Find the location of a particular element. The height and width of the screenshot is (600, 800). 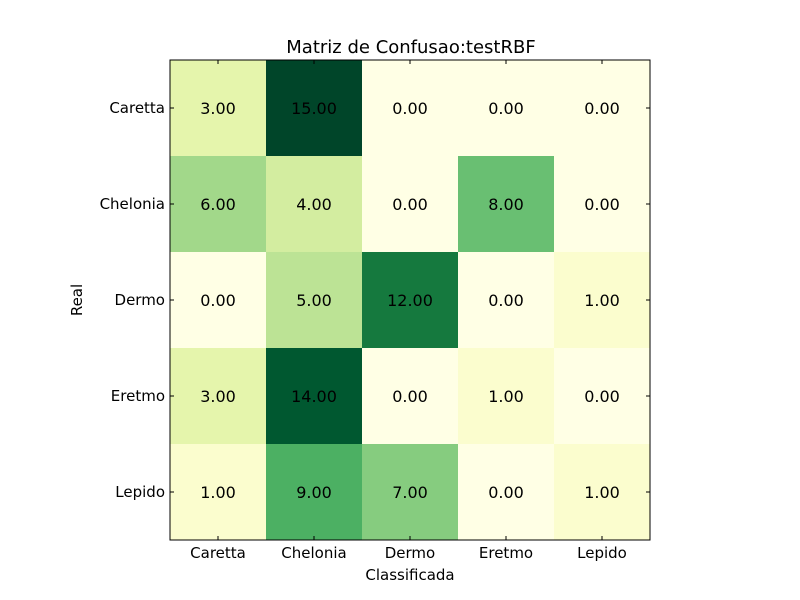

cell-value-label: 4.00 is located at coordinates (314, 204).